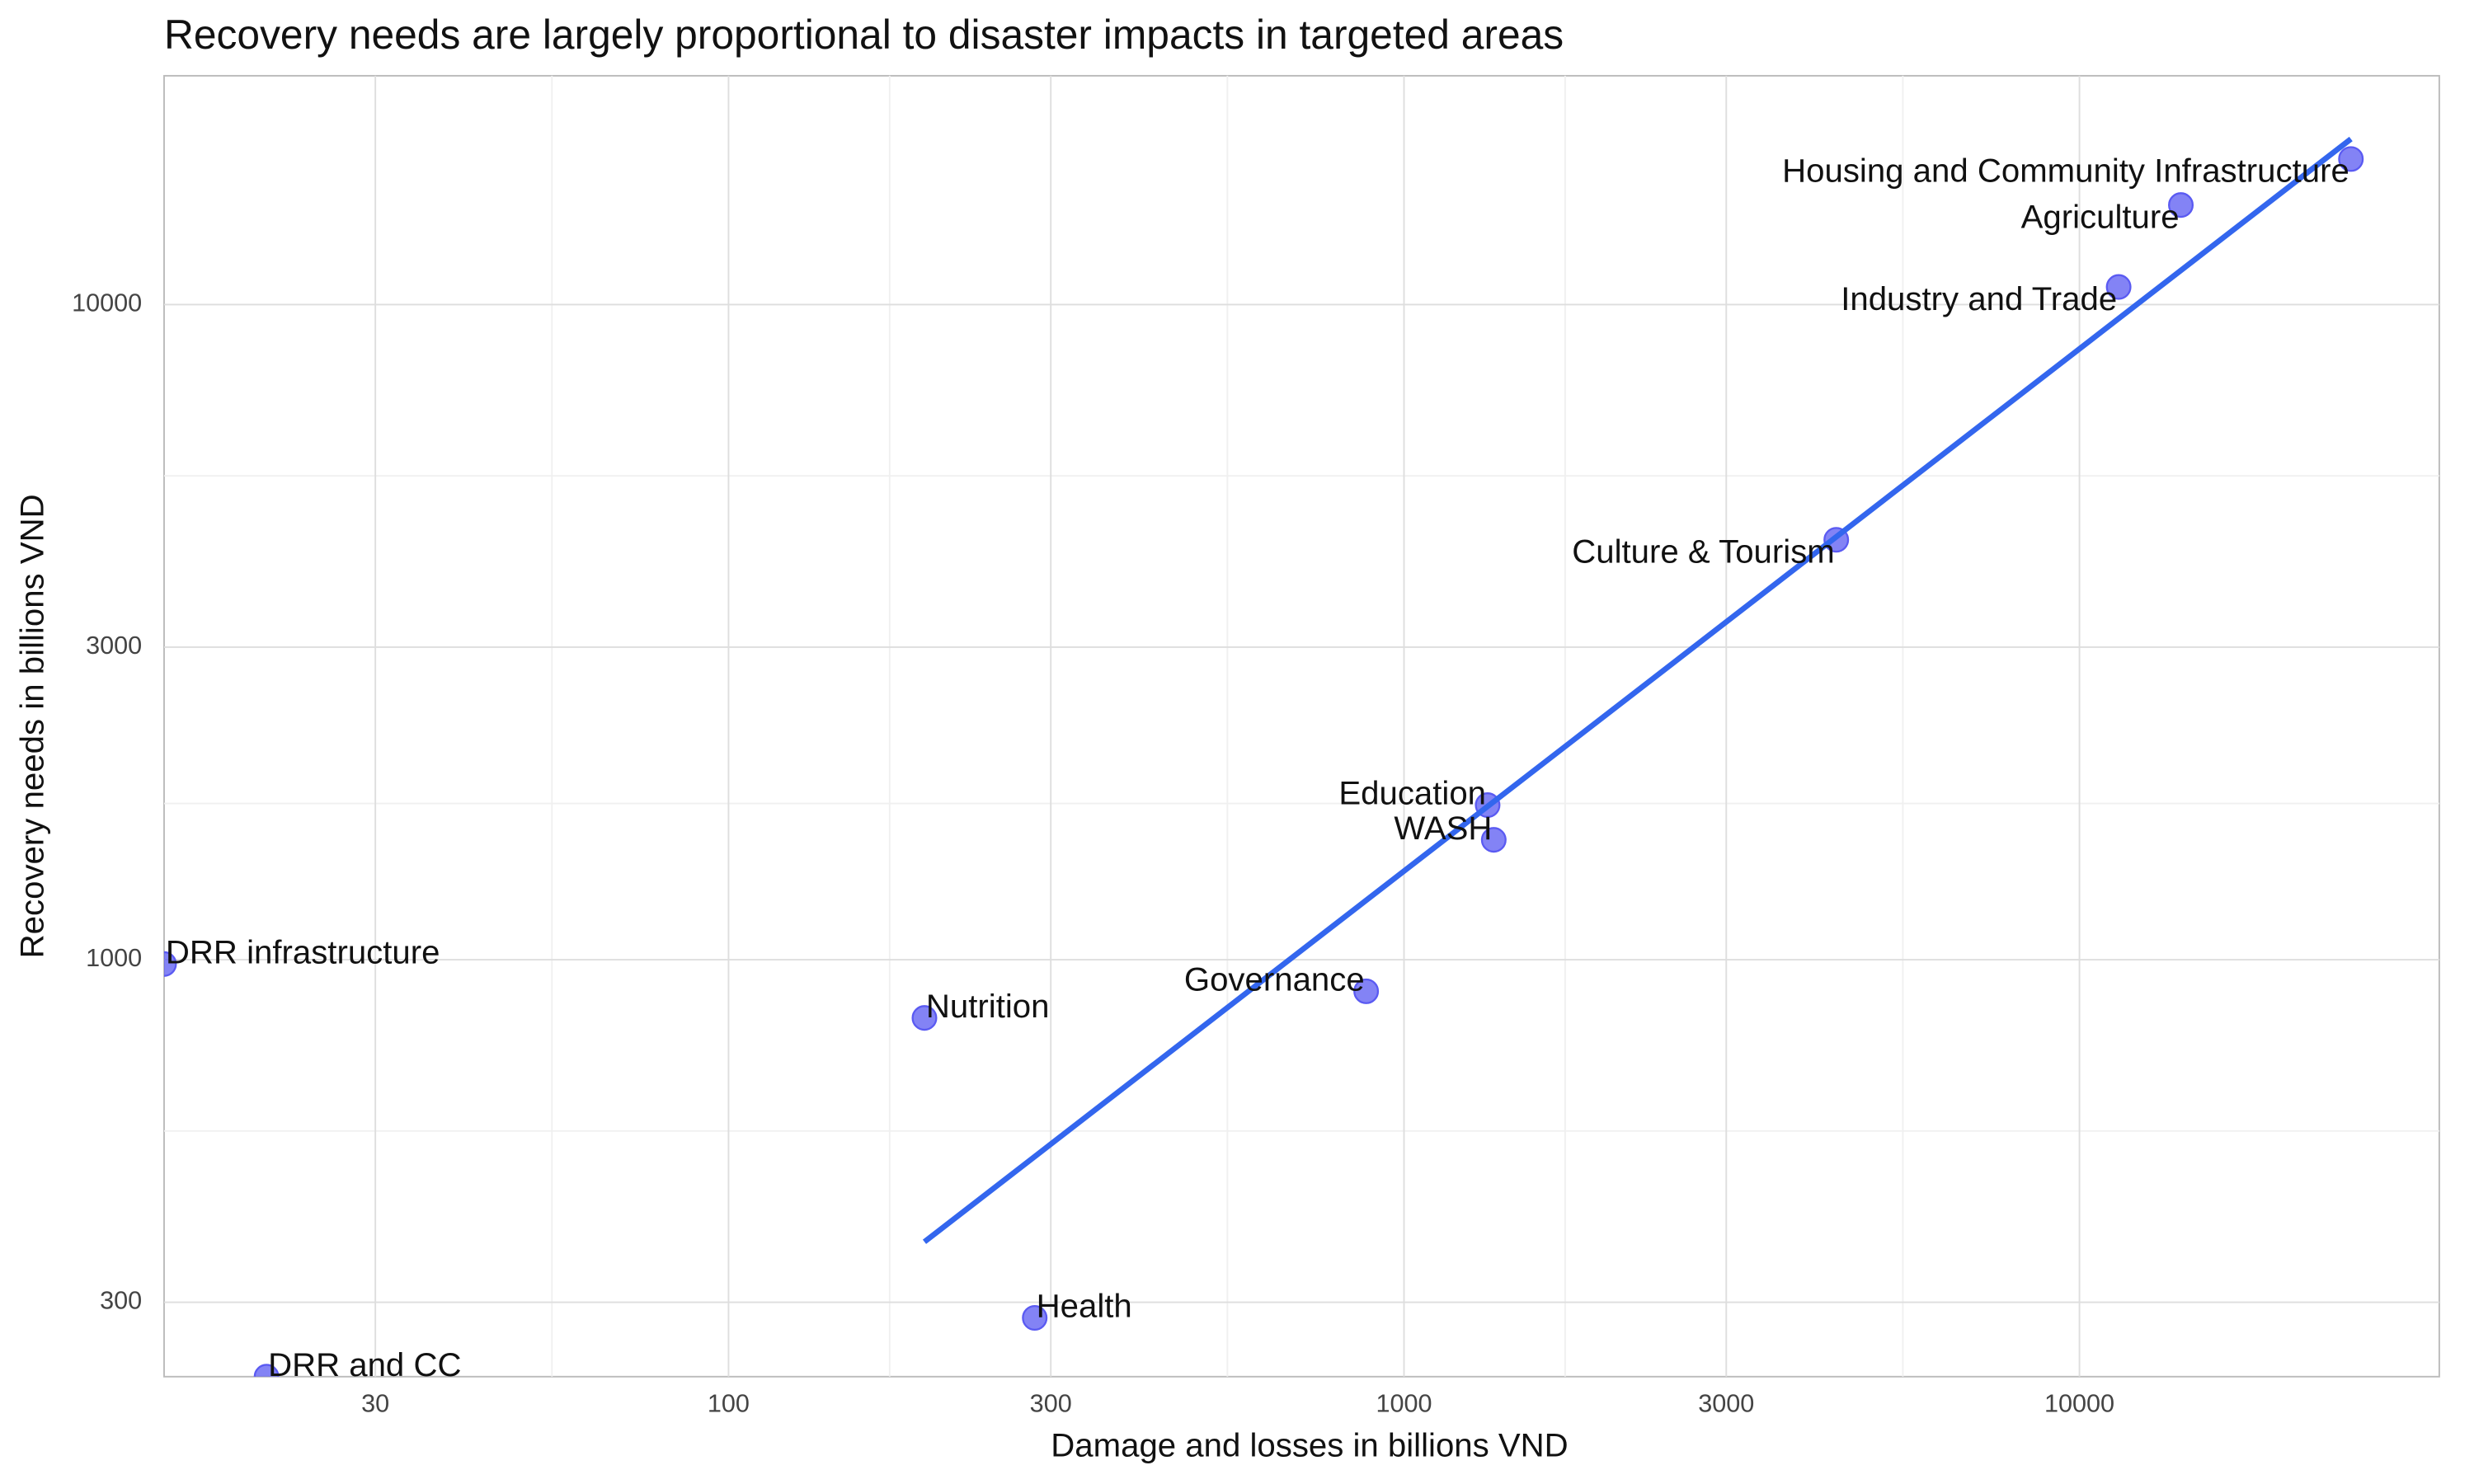  Describe the element at coordinates (32, 726) in the screenshot. I see `y-axis-title: Recovery needs in billions VND` at that location.